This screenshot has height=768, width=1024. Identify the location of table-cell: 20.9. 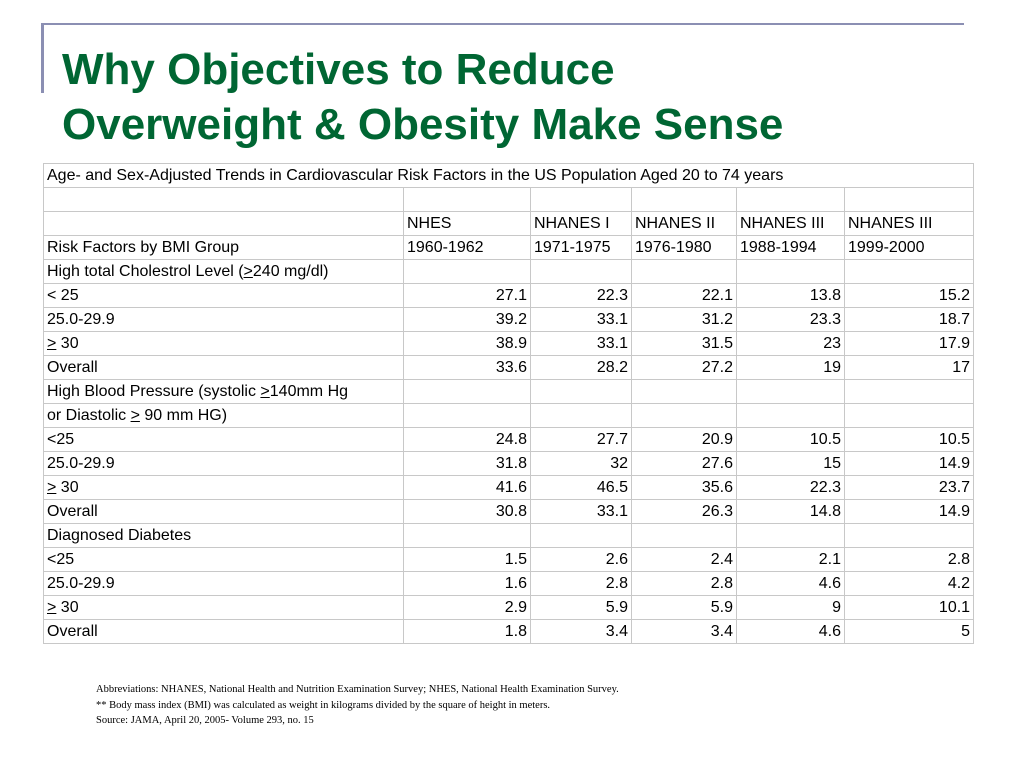
(684, 439).